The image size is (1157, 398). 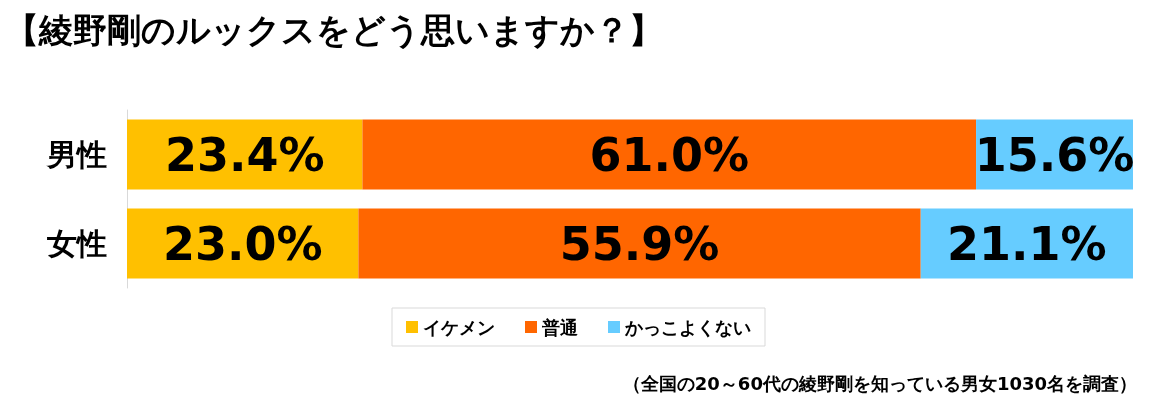 I want to click on data-label: 23.4%, so click(x=244, y=154).